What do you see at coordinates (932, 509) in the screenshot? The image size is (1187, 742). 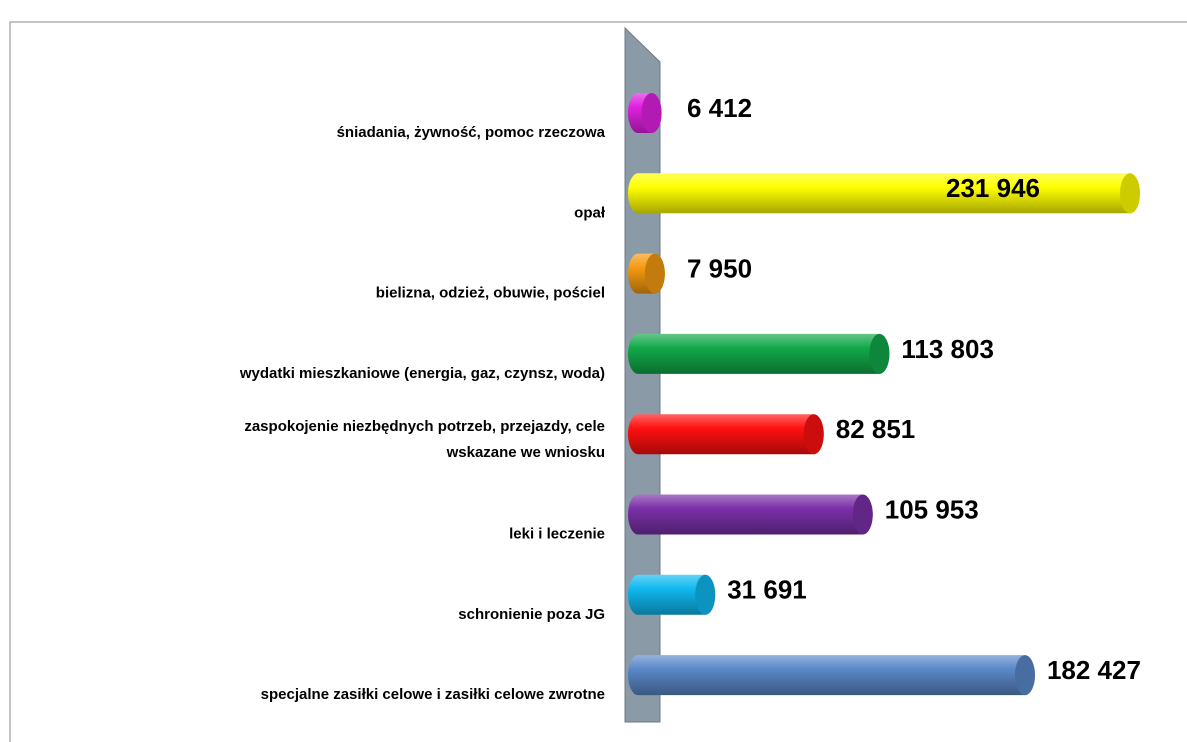 I see `value-label: 105 953` at bounding box center [932, 509].